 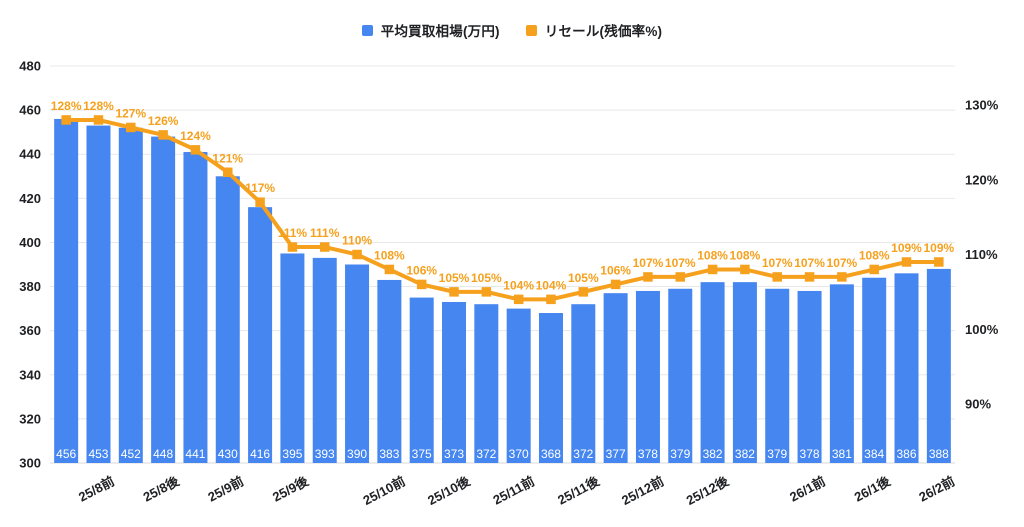 What do you see at coordinates (225, 488) in the screenshot?
I see `x-axis-label: 25/9前` at bounding box center [225, 488].